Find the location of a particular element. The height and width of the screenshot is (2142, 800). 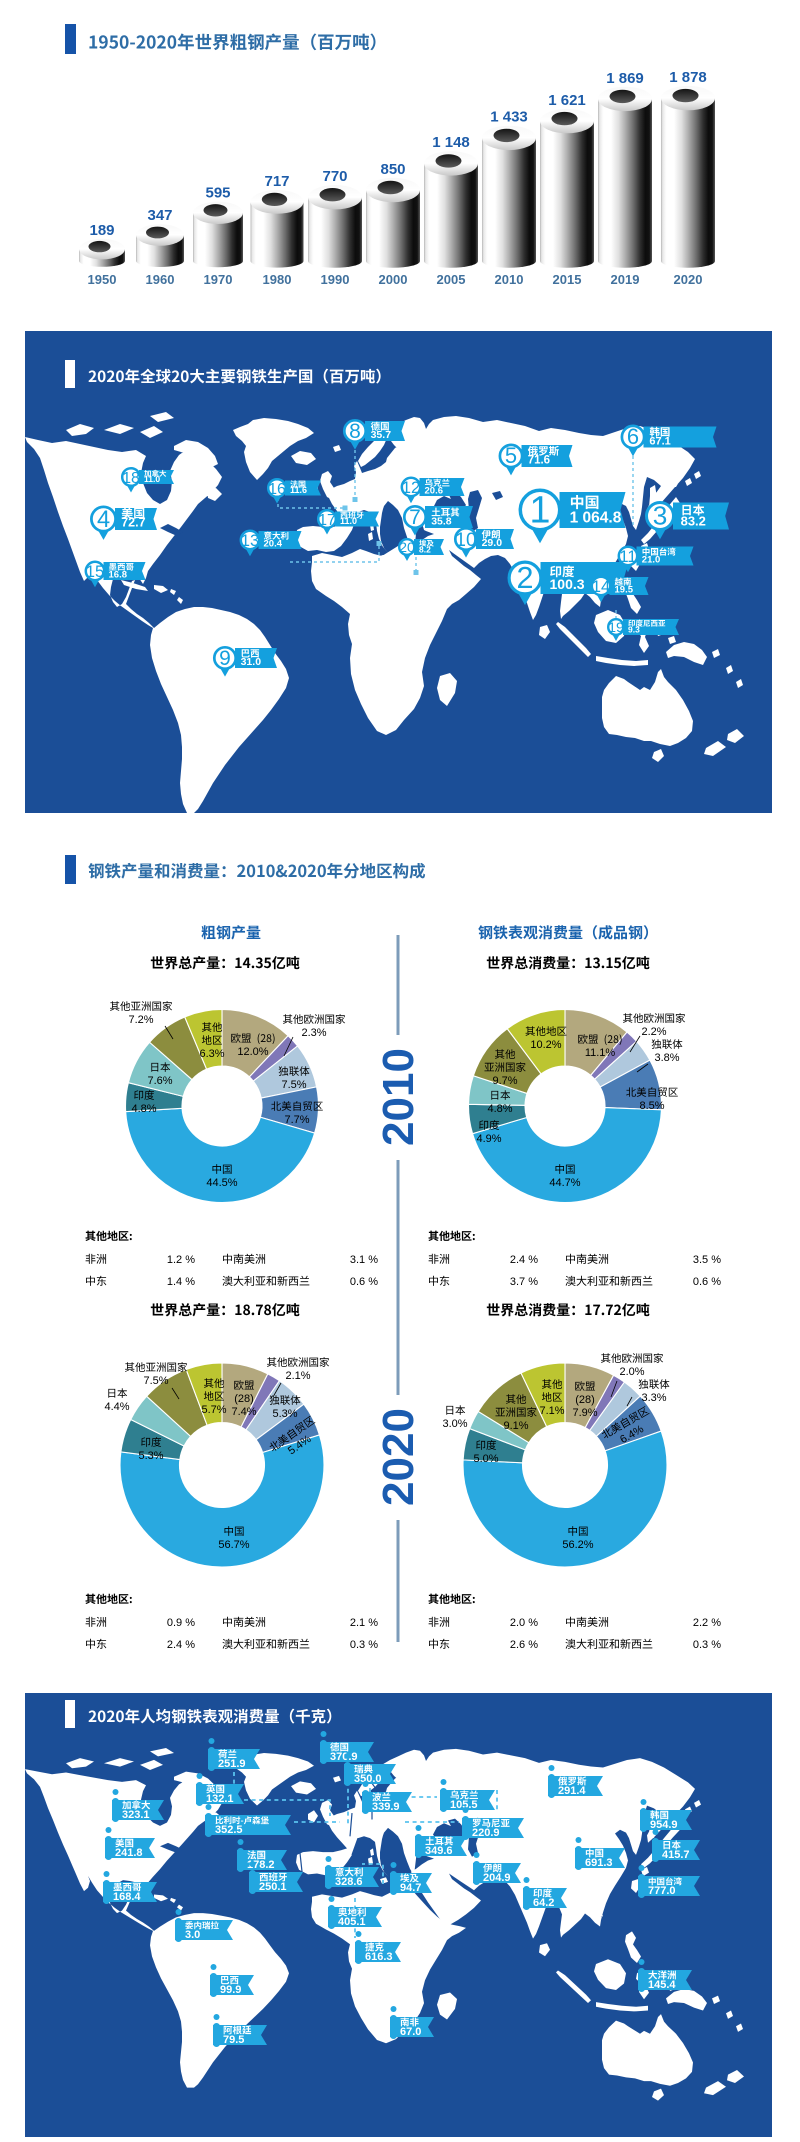

svg-text: 67.0 is located at coordinates (410, 2032).